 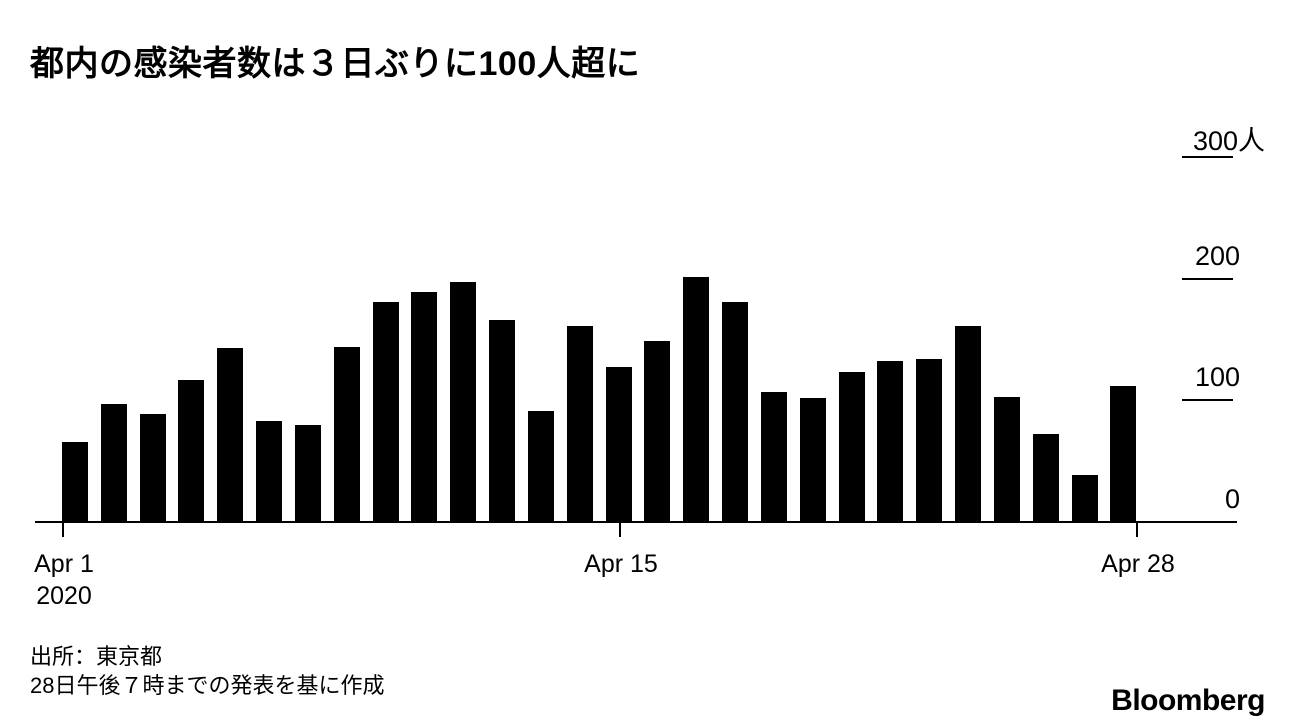 I want to click on y-tick-label-200: 200, so click(x=1217, y=256).